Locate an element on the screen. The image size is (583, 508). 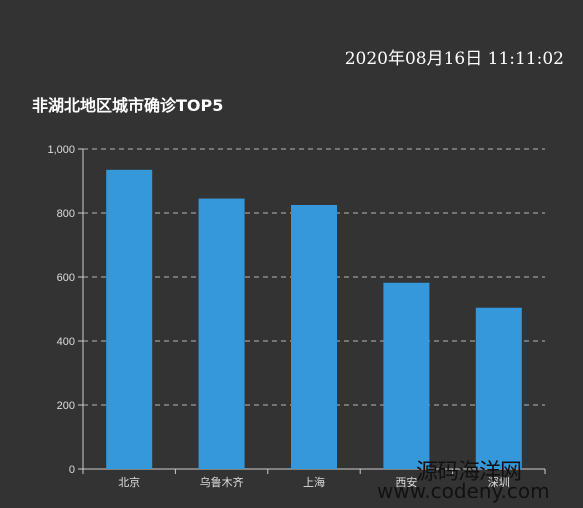
chart-title: 非湖北地区城市确诊TOP5 is located at coordinates (128, 105).